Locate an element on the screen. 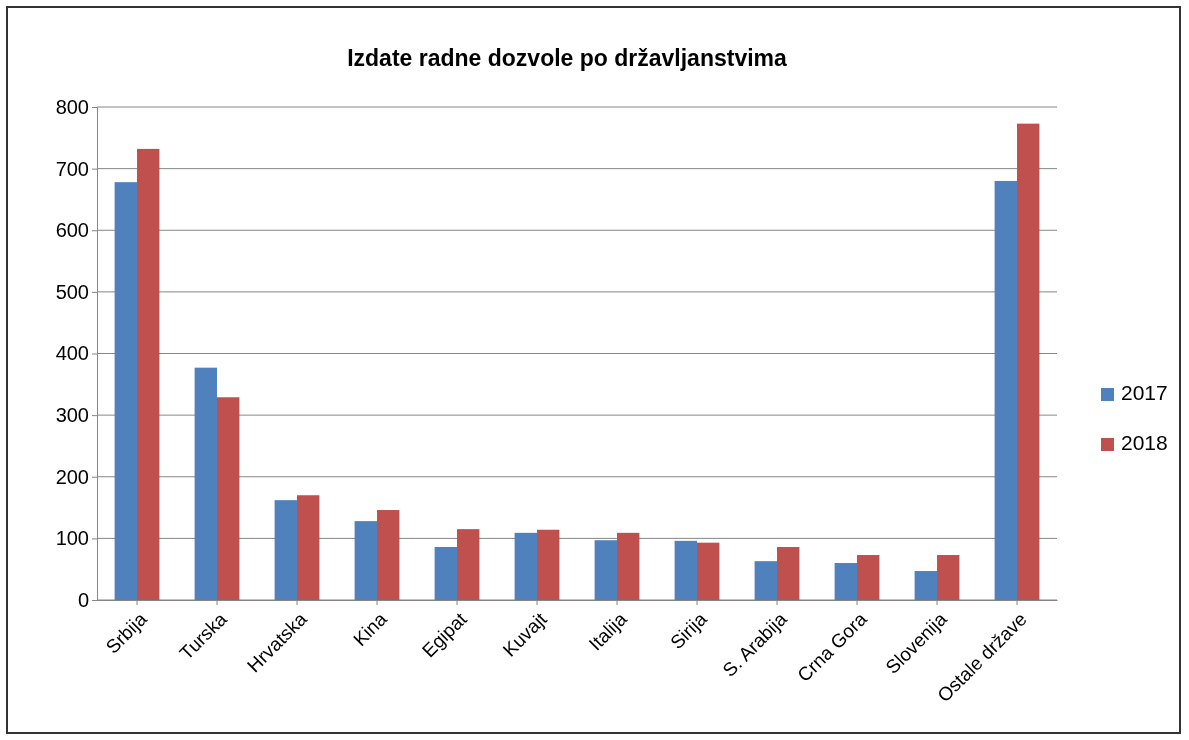 This screenshot has width=1189, height=740. chart-title: Izdate radne dozvole po državljanstvima is located at coordinates (567, 58).